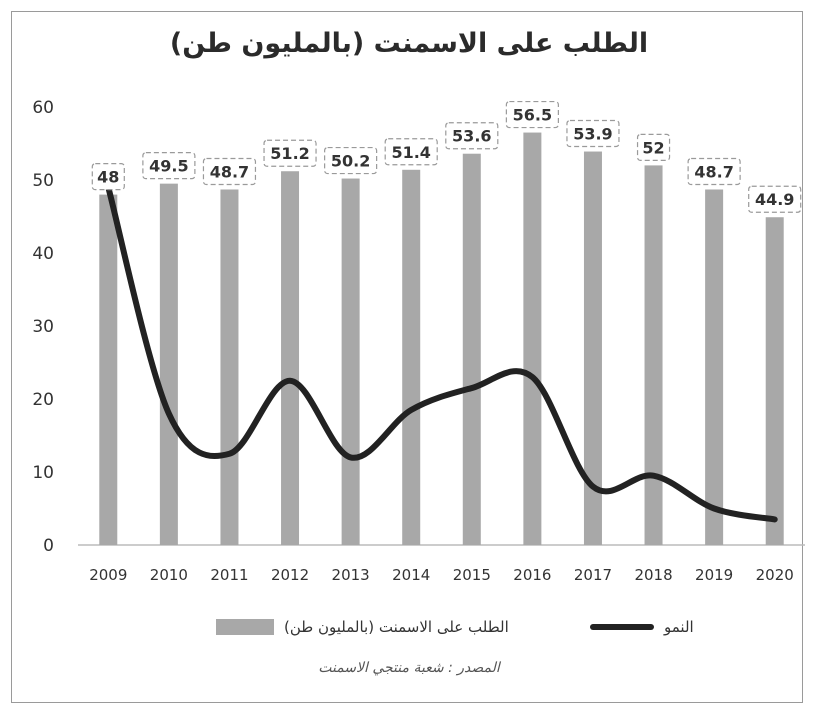  I want to click on data-label: 48, so click(108, 177).